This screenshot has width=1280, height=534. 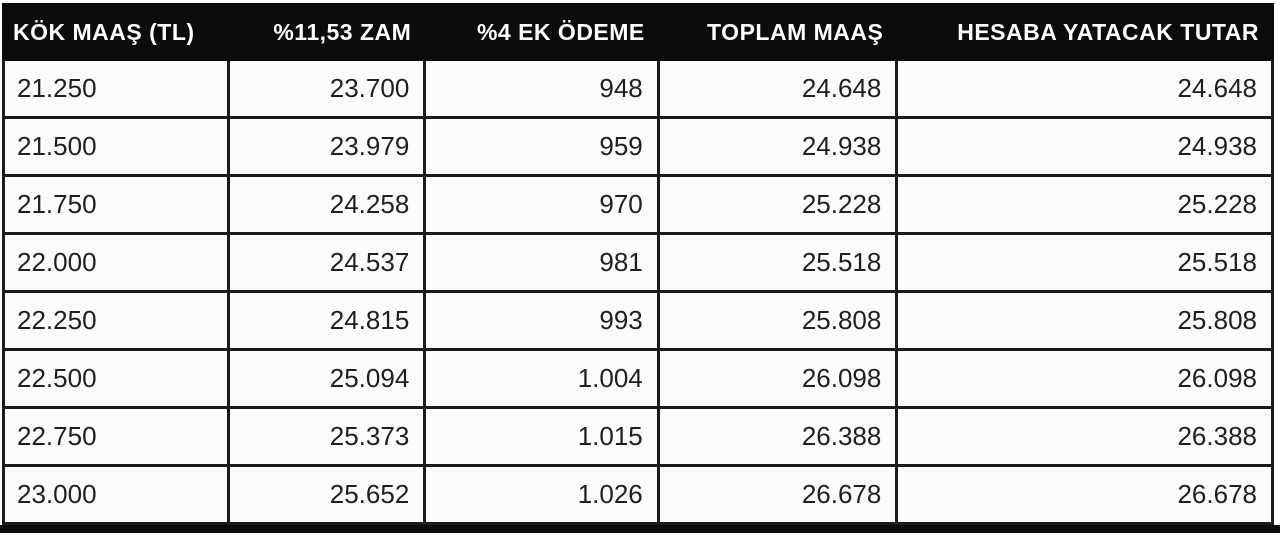 I want to click on table-cell: 22.000, so click(x=116, y=262).